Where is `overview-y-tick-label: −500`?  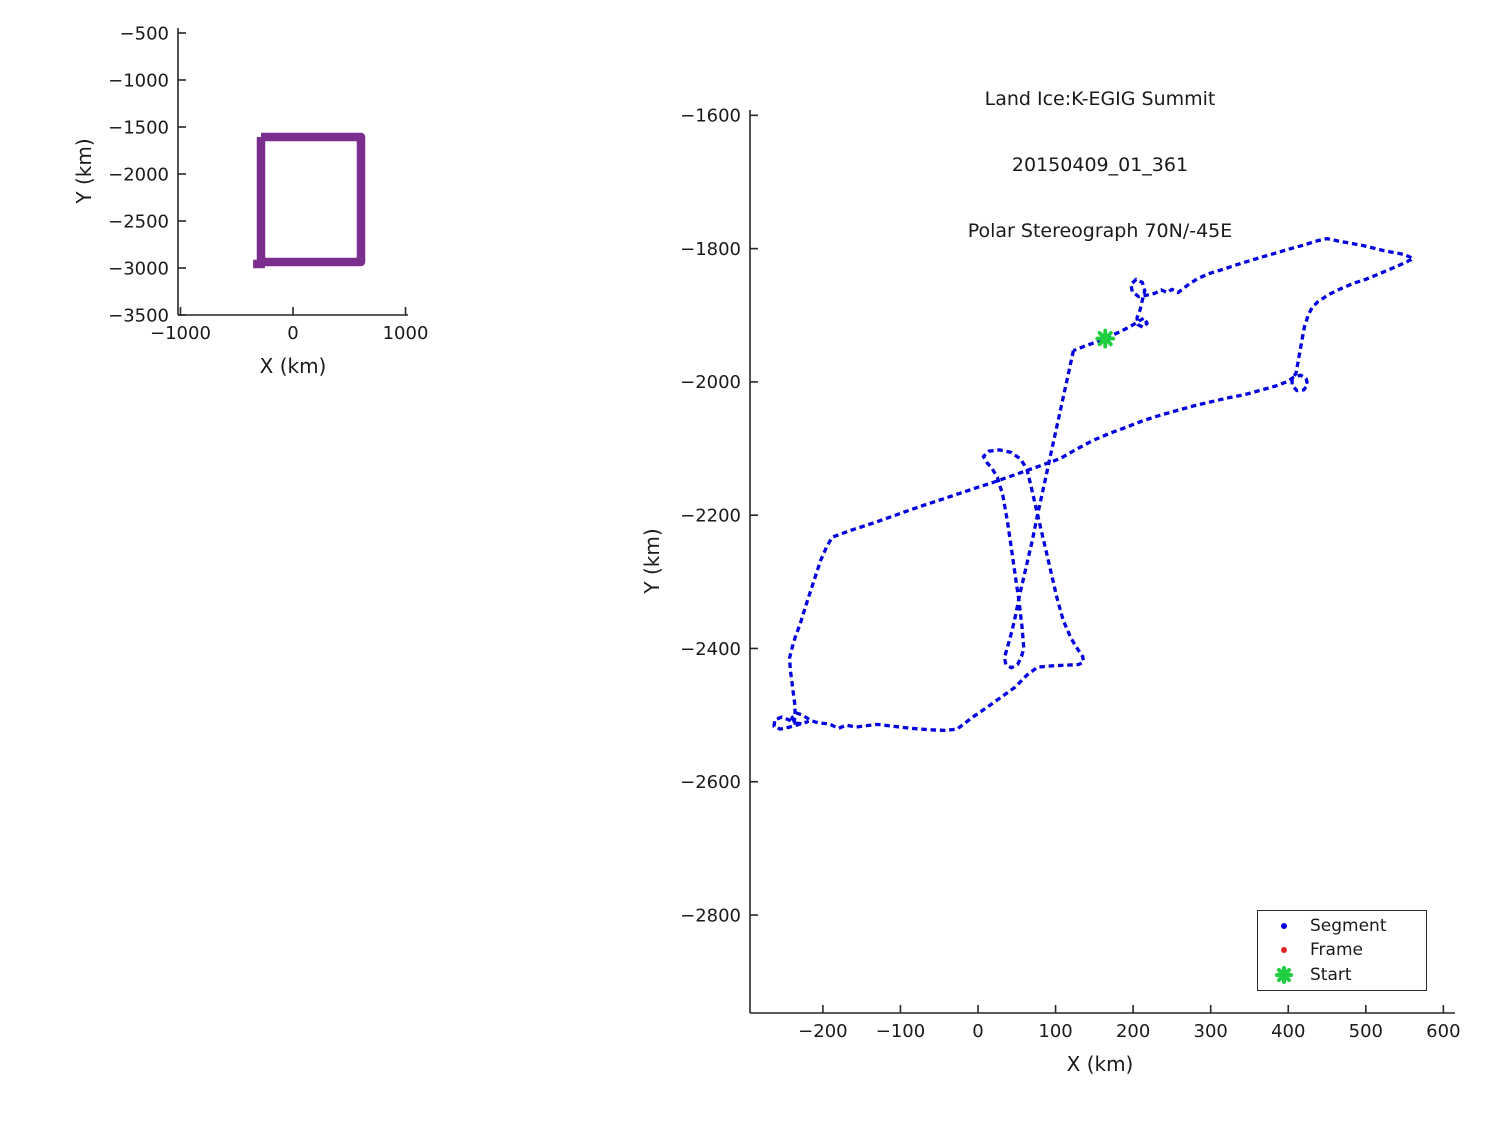 overview-y-tick-label: −500 is located at coordinates (144, 33).